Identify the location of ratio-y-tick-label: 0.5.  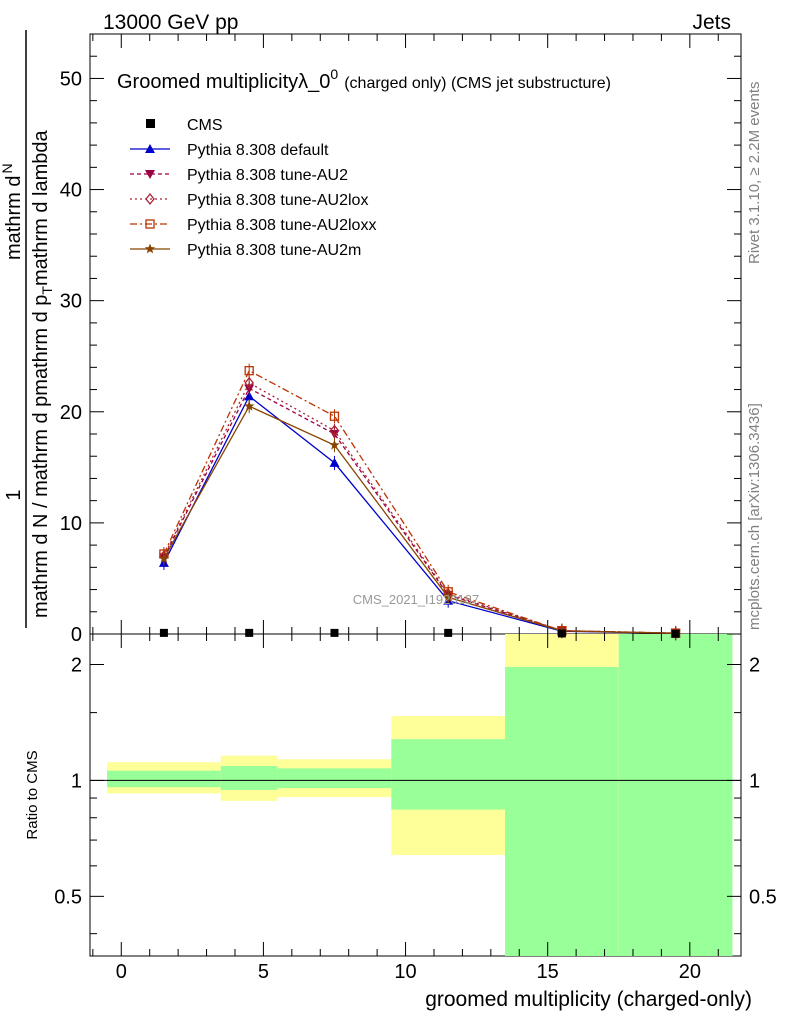
(68, 897).